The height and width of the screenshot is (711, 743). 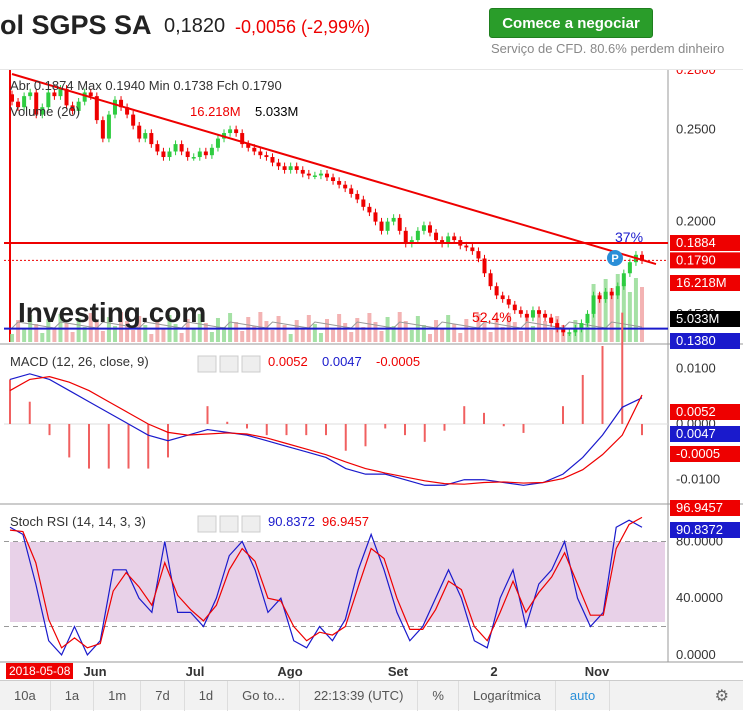 What do you see at coordinates (438, 695) in the screenshot?
I see `percent-toggle: %` at bounding box center [438, 695].